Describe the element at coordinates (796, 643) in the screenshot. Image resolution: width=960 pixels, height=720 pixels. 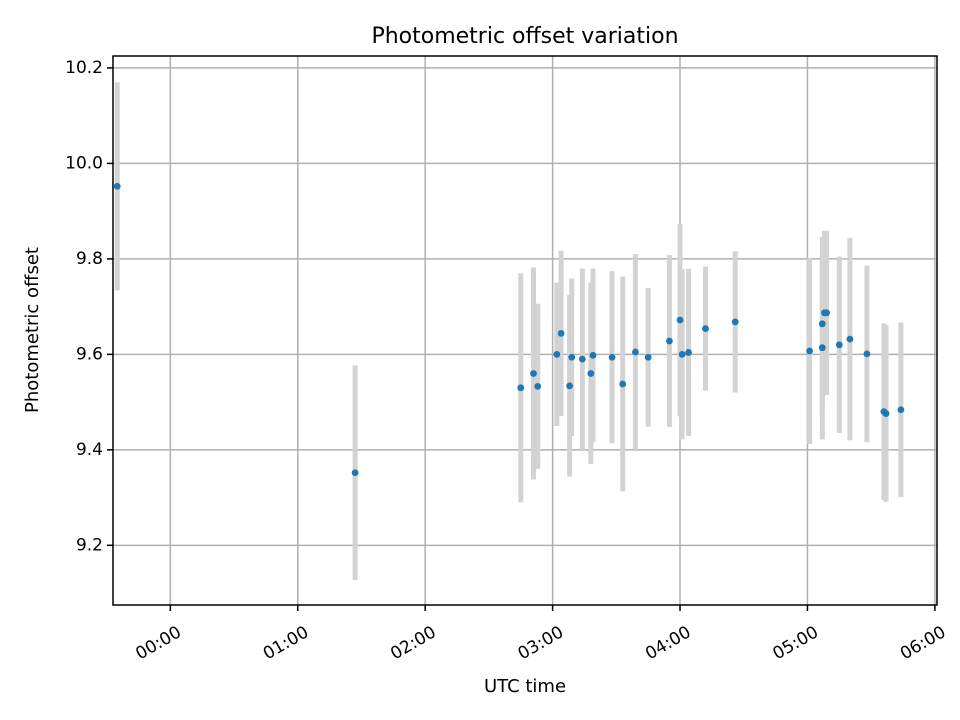
I see `x-tick-label: 05:00` at that location.